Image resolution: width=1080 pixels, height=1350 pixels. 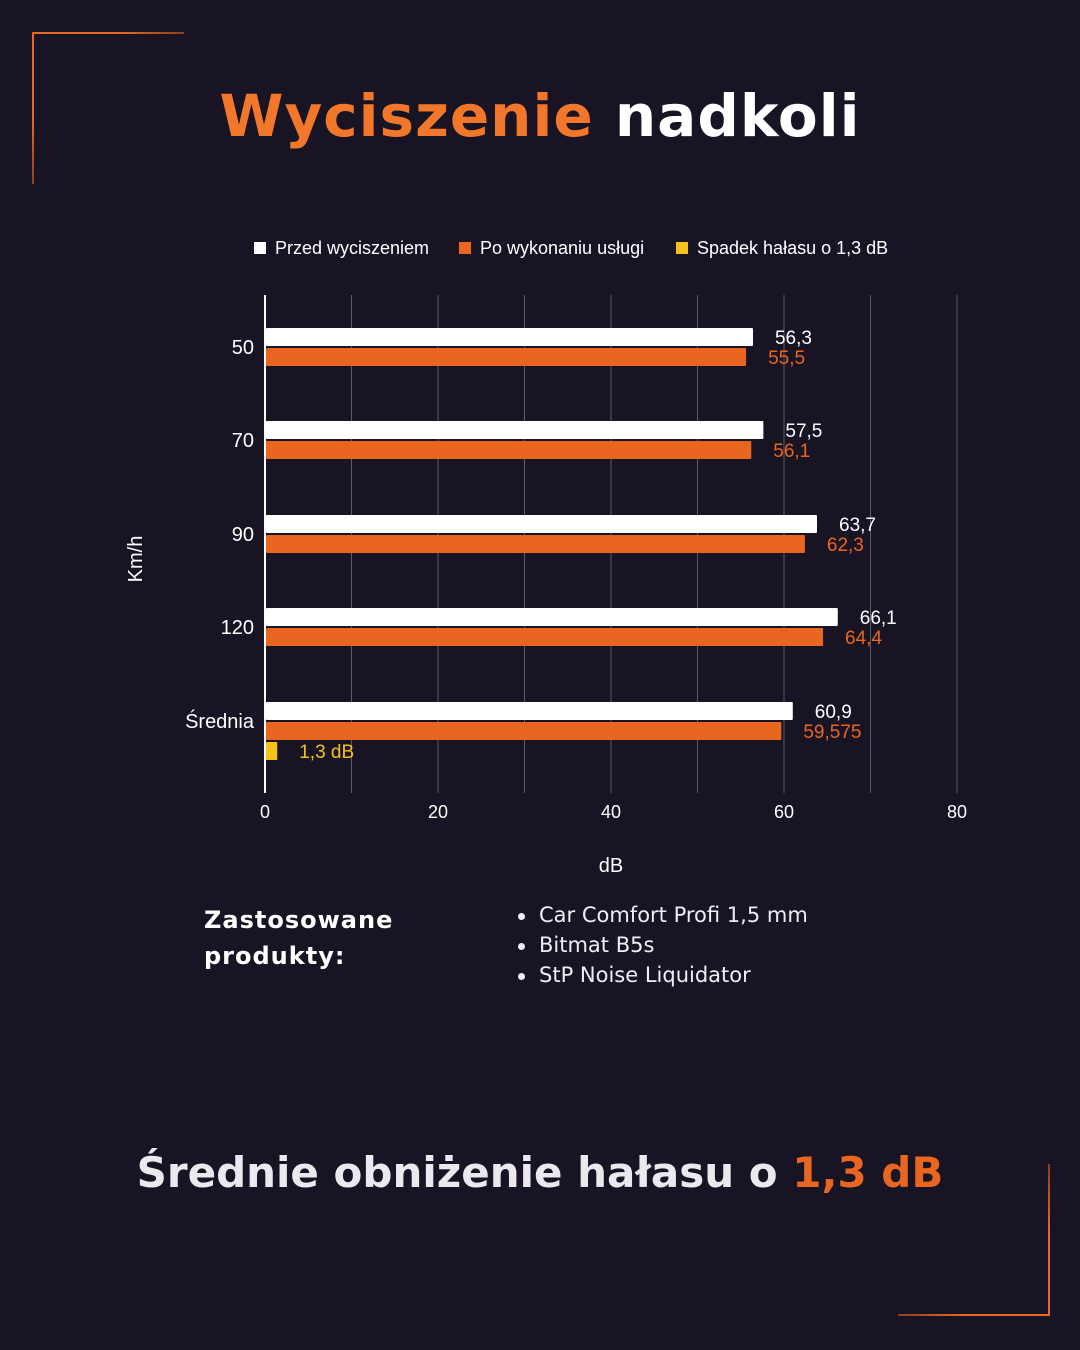 I want to click on data-label: 64,4, so click(x=863, y=638).